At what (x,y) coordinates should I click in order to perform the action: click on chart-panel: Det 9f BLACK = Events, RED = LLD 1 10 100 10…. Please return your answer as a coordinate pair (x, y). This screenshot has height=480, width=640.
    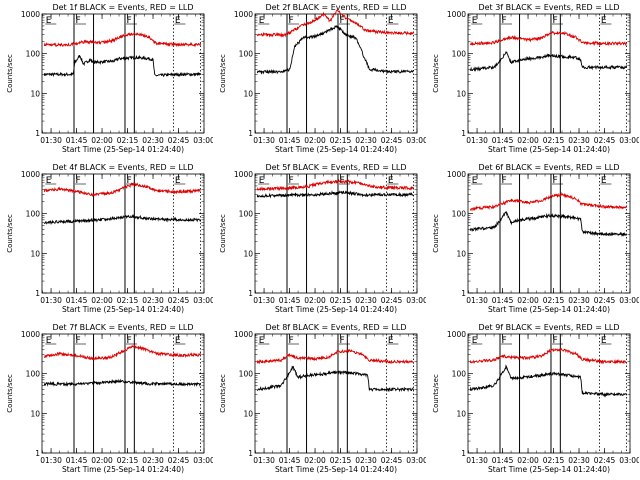
    Looking at the image, I should click on (535, 398).